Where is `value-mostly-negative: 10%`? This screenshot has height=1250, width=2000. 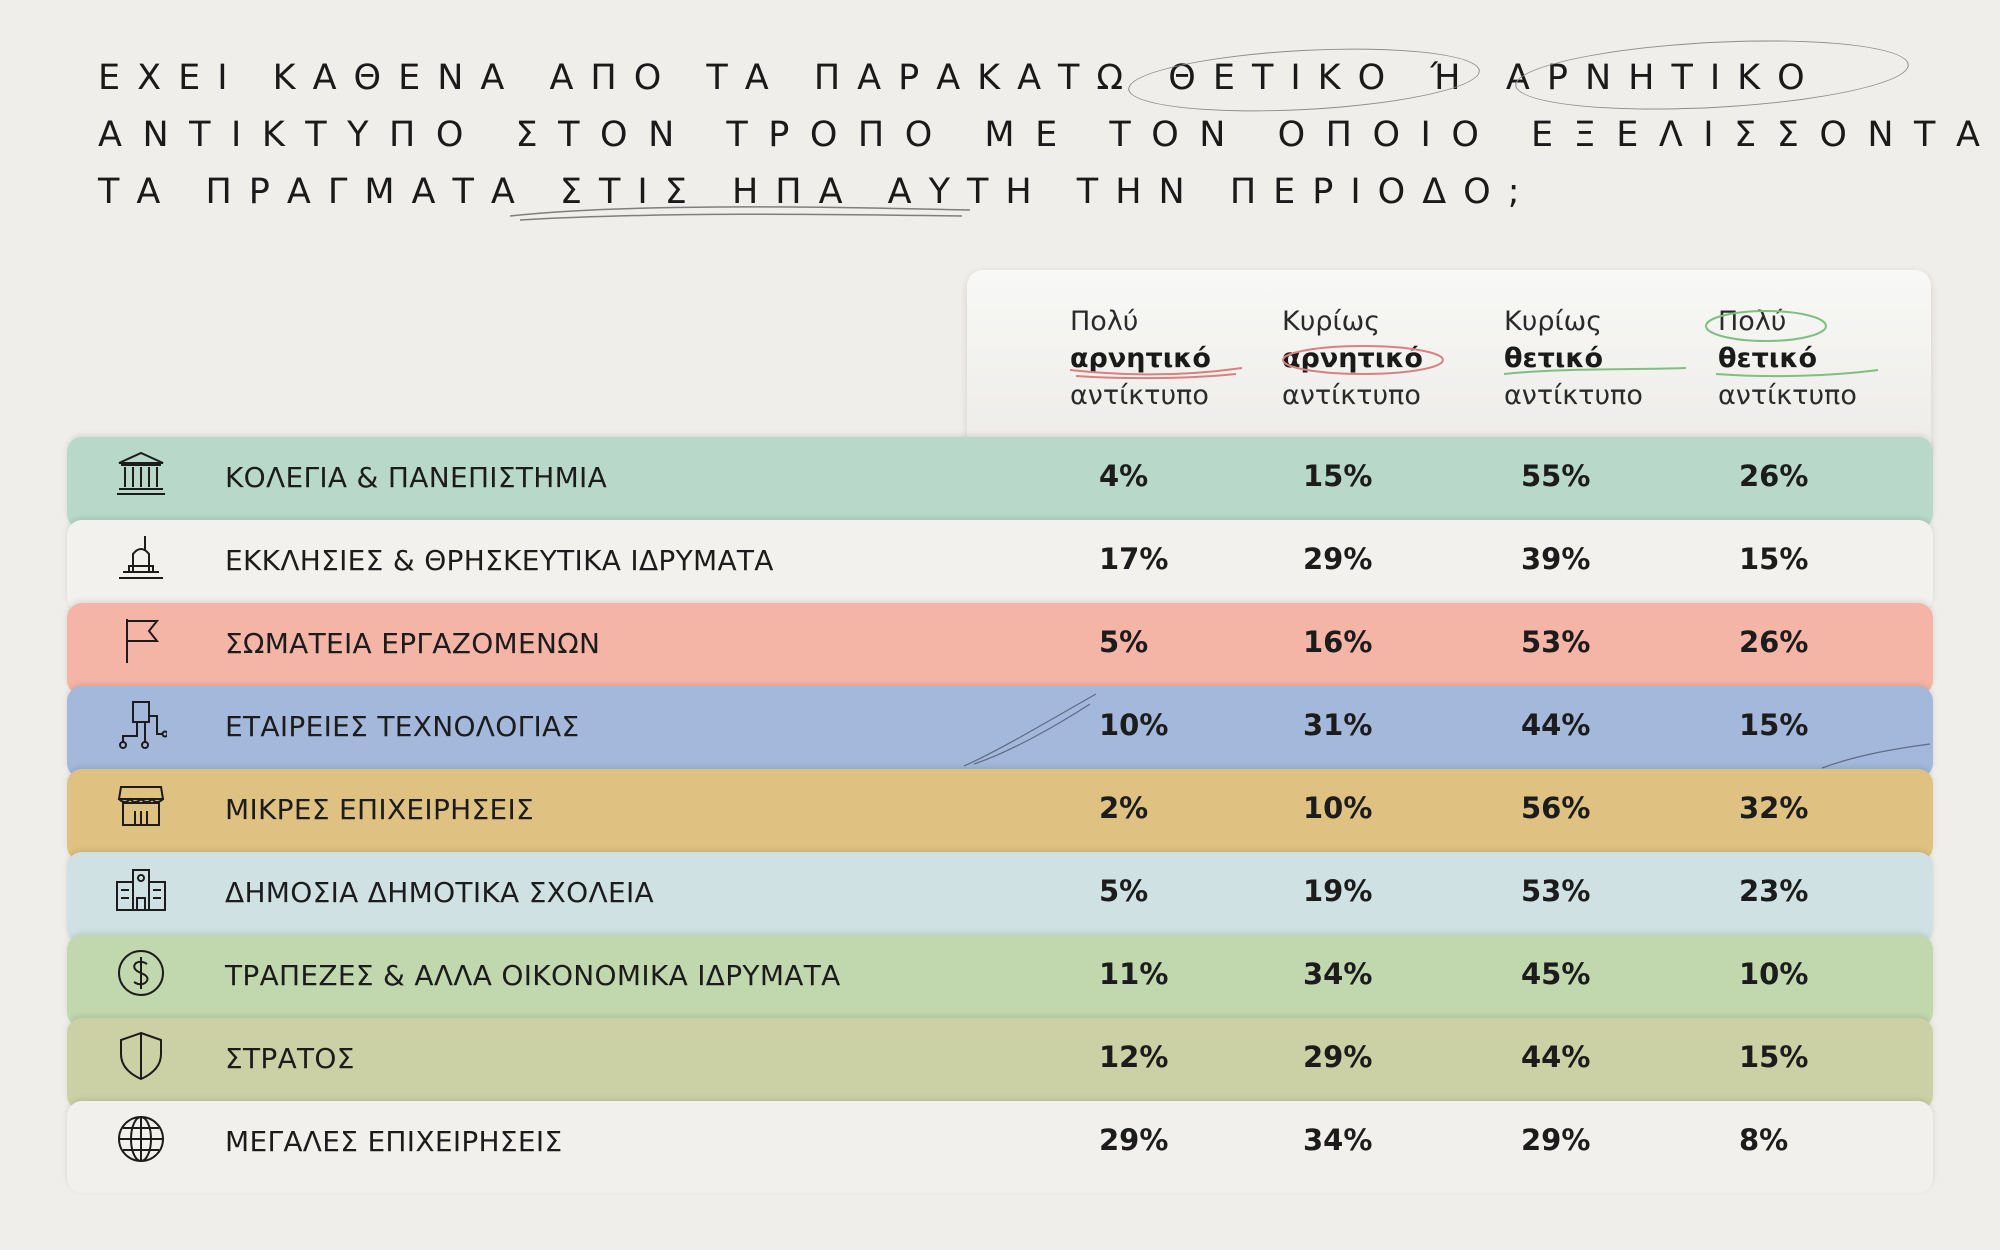
value-mostly-negative: 10% is located at coordinates (1338, 808).